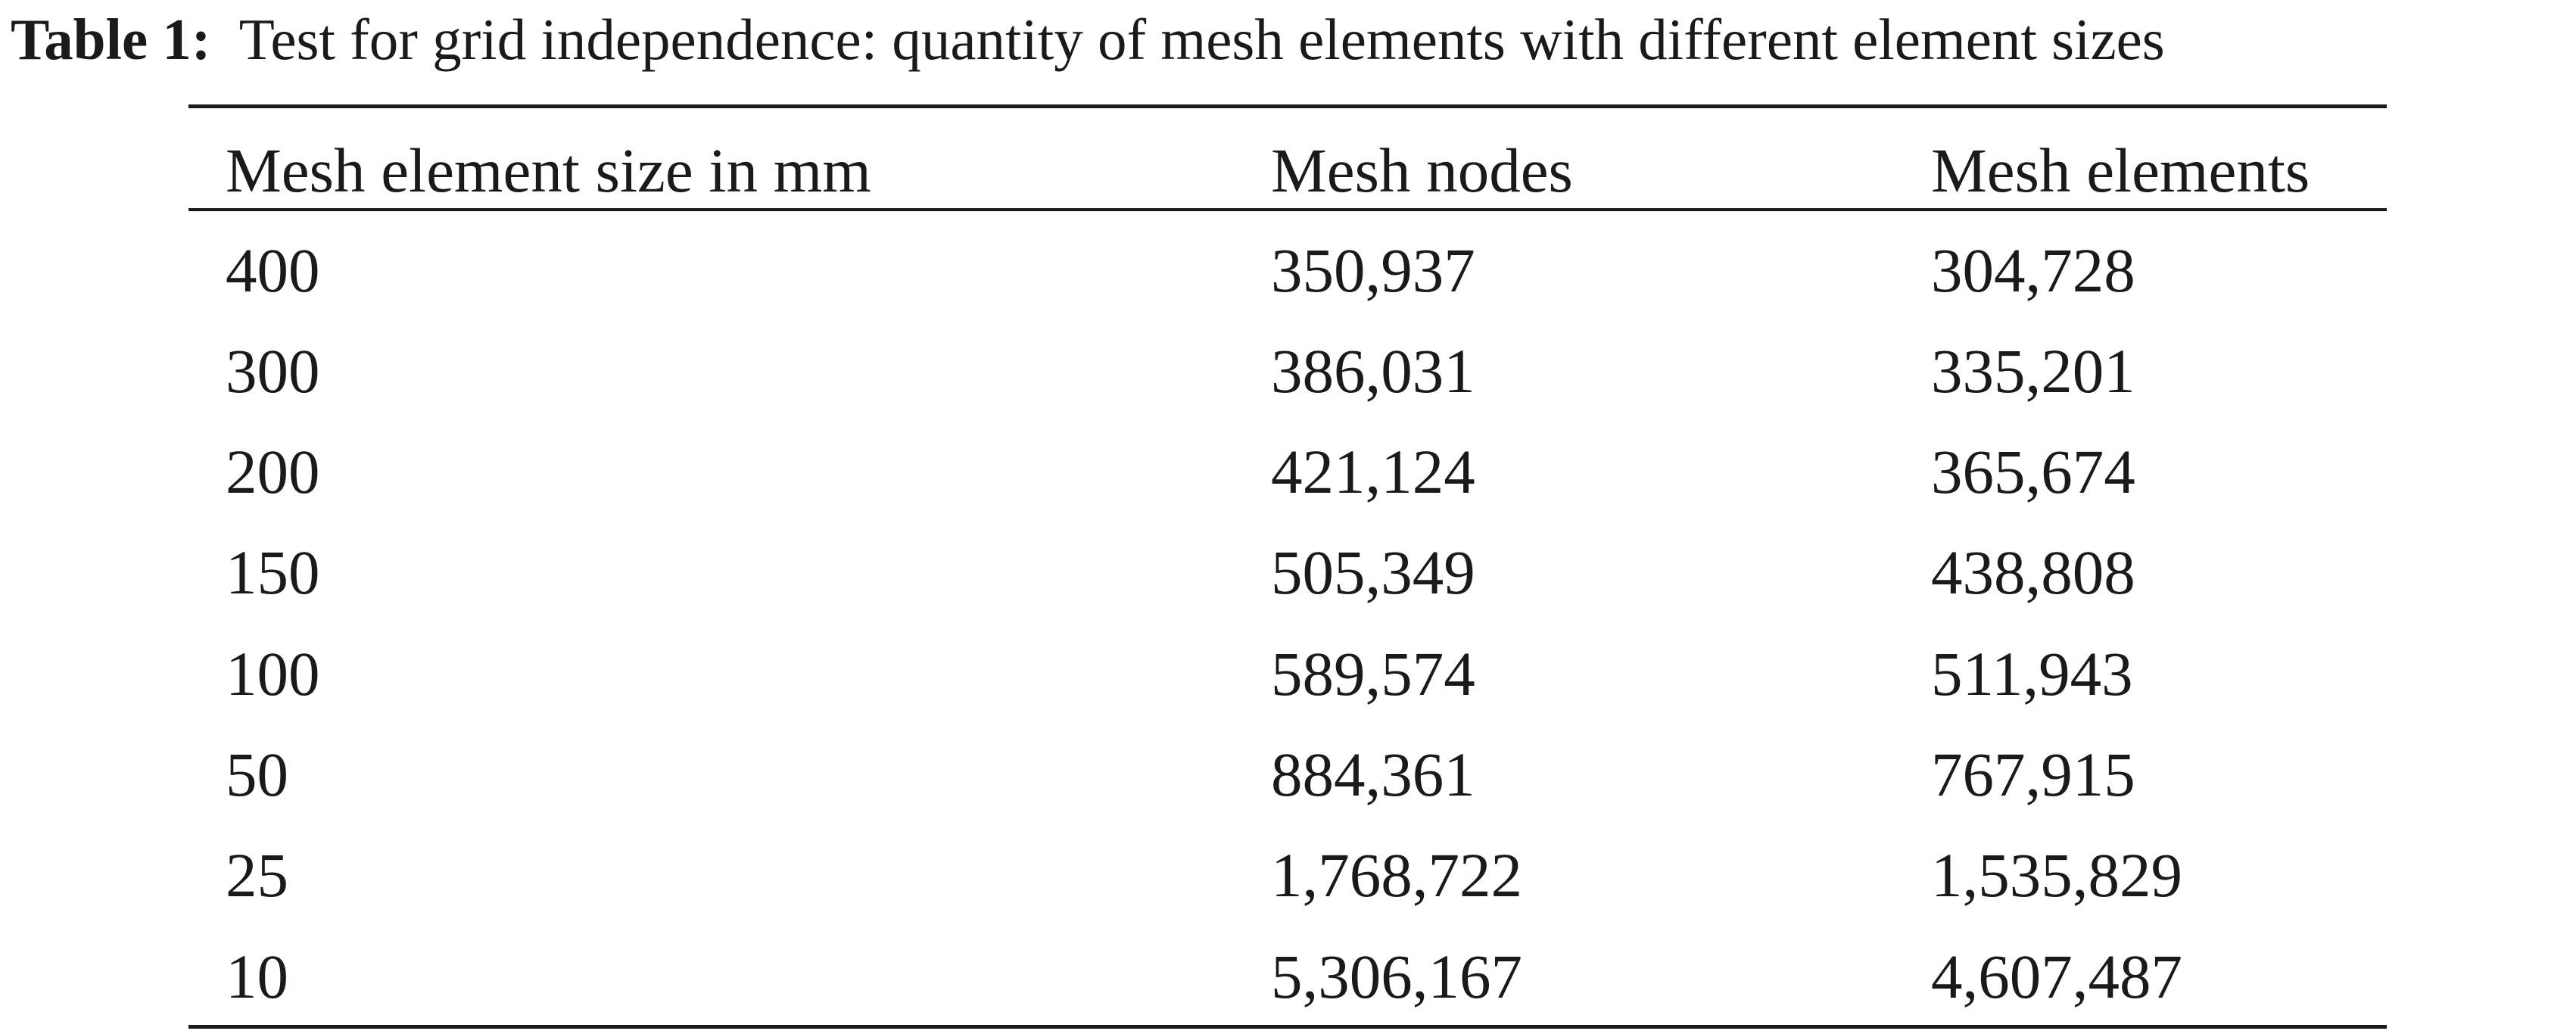  What do you see at coordinates (1373, 775) in the screenshot?
I see `table-cell: 884,361` at bounding box center [1373, 775].